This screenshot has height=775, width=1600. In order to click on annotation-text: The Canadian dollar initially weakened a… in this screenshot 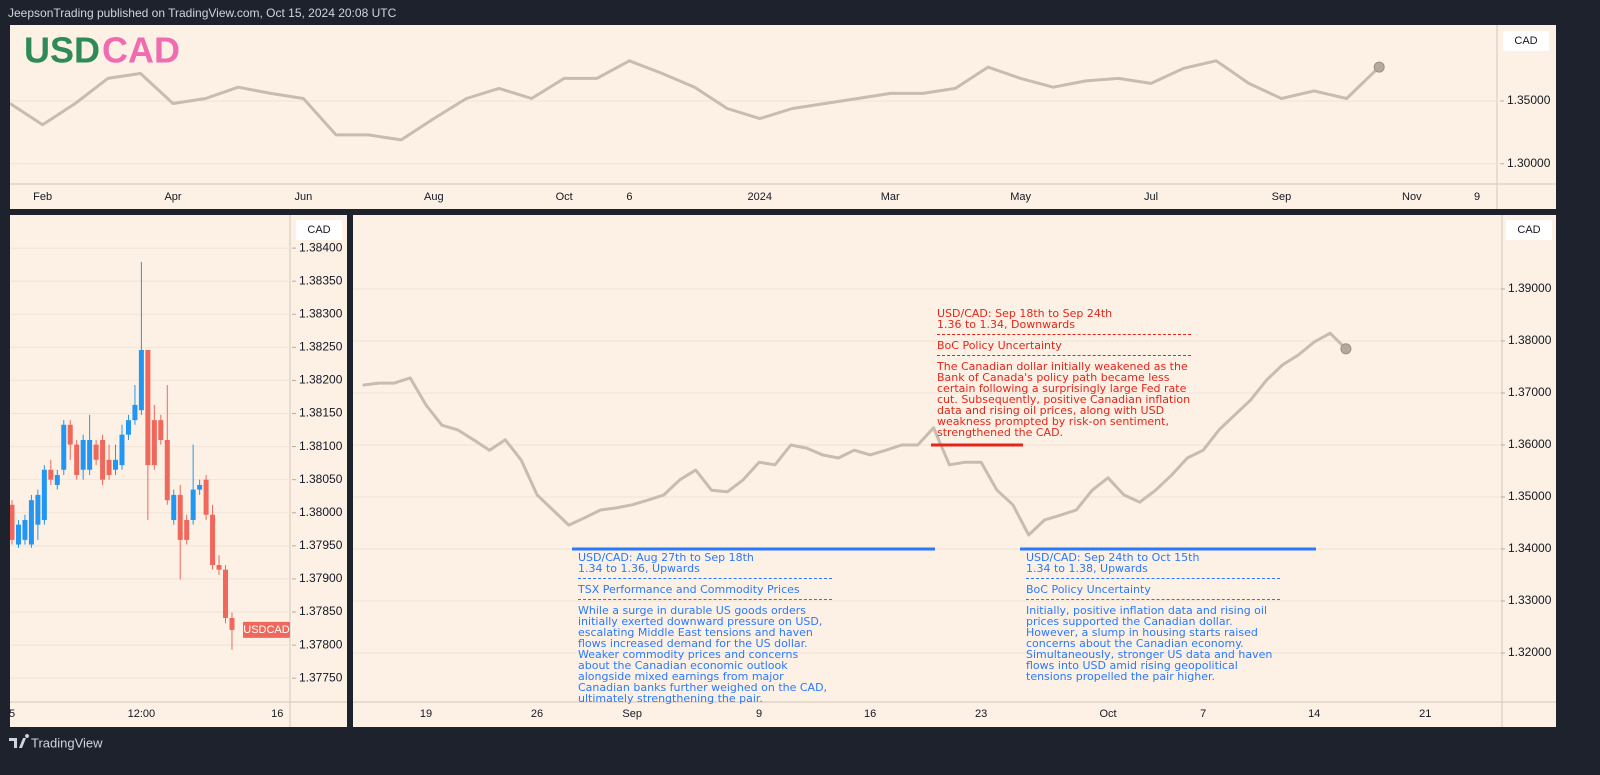, I will do `click(1064, 399)`.